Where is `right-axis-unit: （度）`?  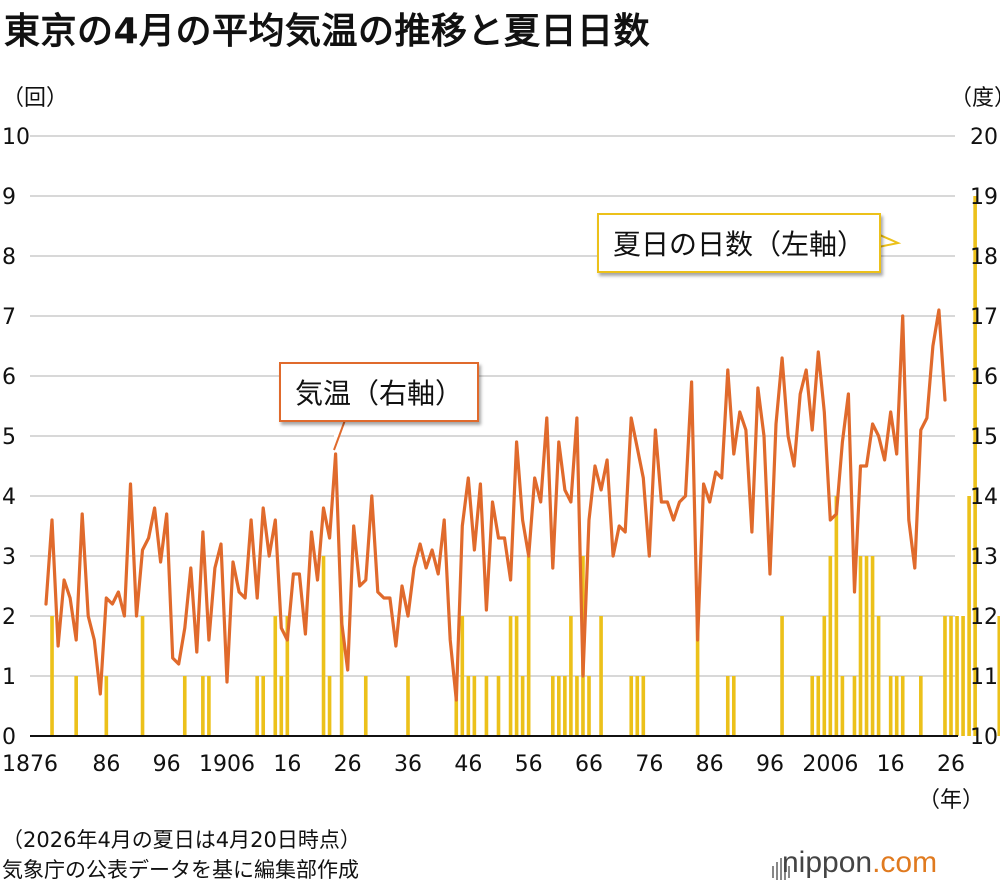 right-axis-unit: （度） is located at coordinates (975, 98).